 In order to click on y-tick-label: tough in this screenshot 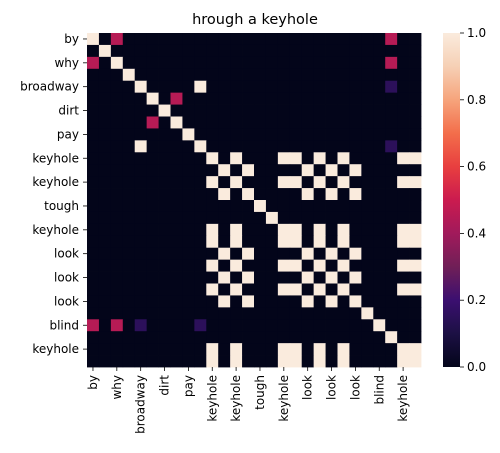, I will do `click(61, 206)`.